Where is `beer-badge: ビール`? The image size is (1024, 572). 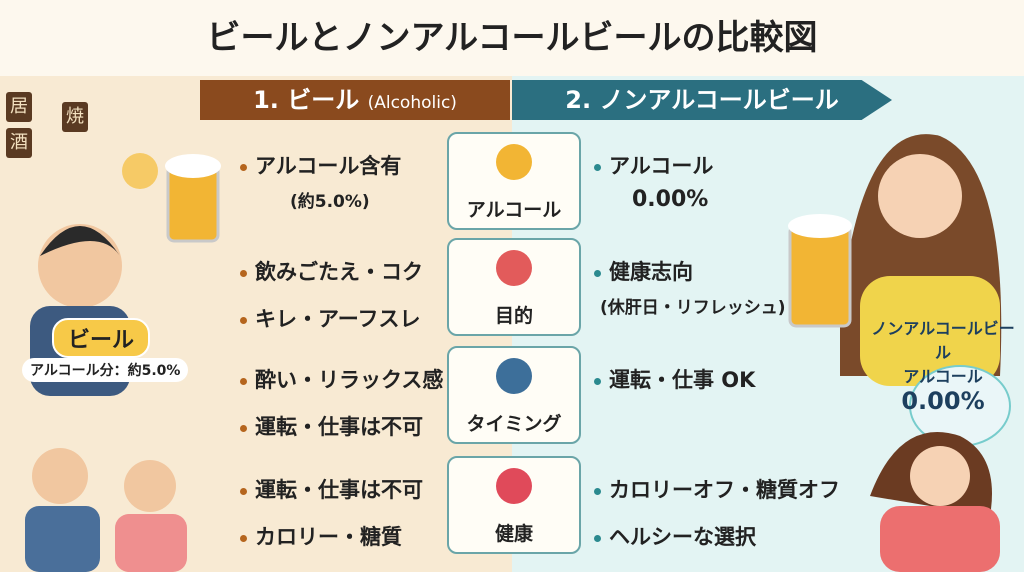
beer-badge: ビール is located at coordinates (101, 338).